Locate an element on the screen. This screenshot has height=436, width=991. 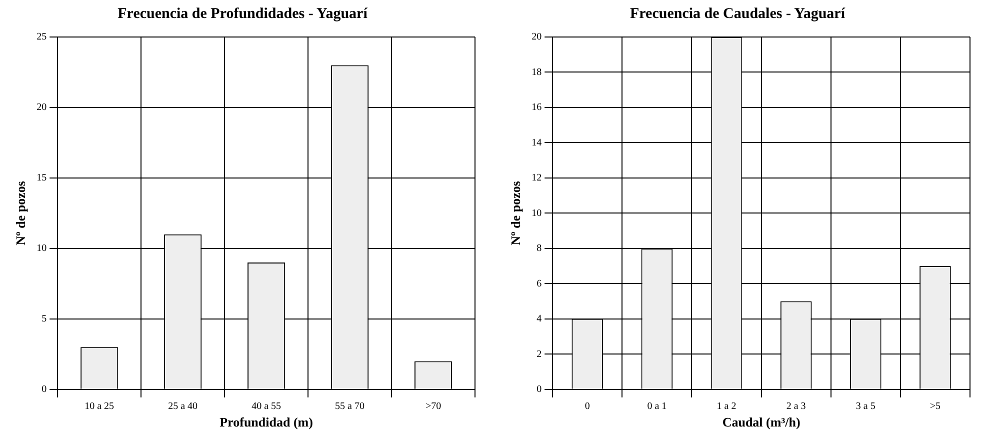
x-tick-label: 1 a 2 is located at coordinates (726, 406).